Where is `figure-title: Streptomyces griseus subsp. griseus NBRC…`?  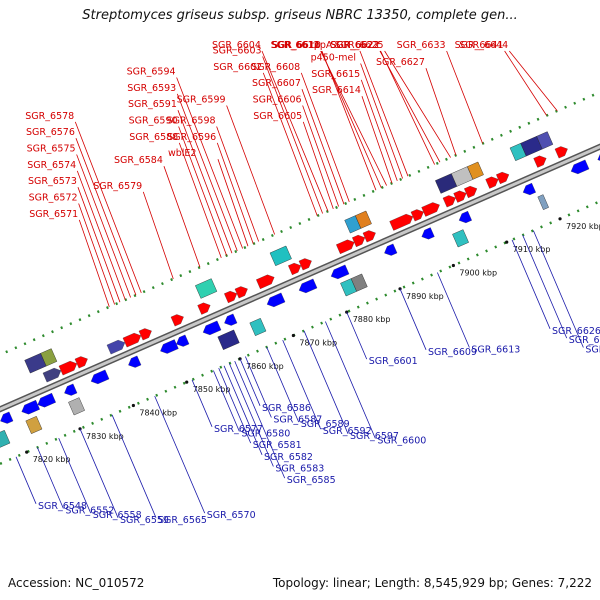
figure-title: Streptomyces griseus subsp. griseus NBRC… is located at coordinates (300, 15).